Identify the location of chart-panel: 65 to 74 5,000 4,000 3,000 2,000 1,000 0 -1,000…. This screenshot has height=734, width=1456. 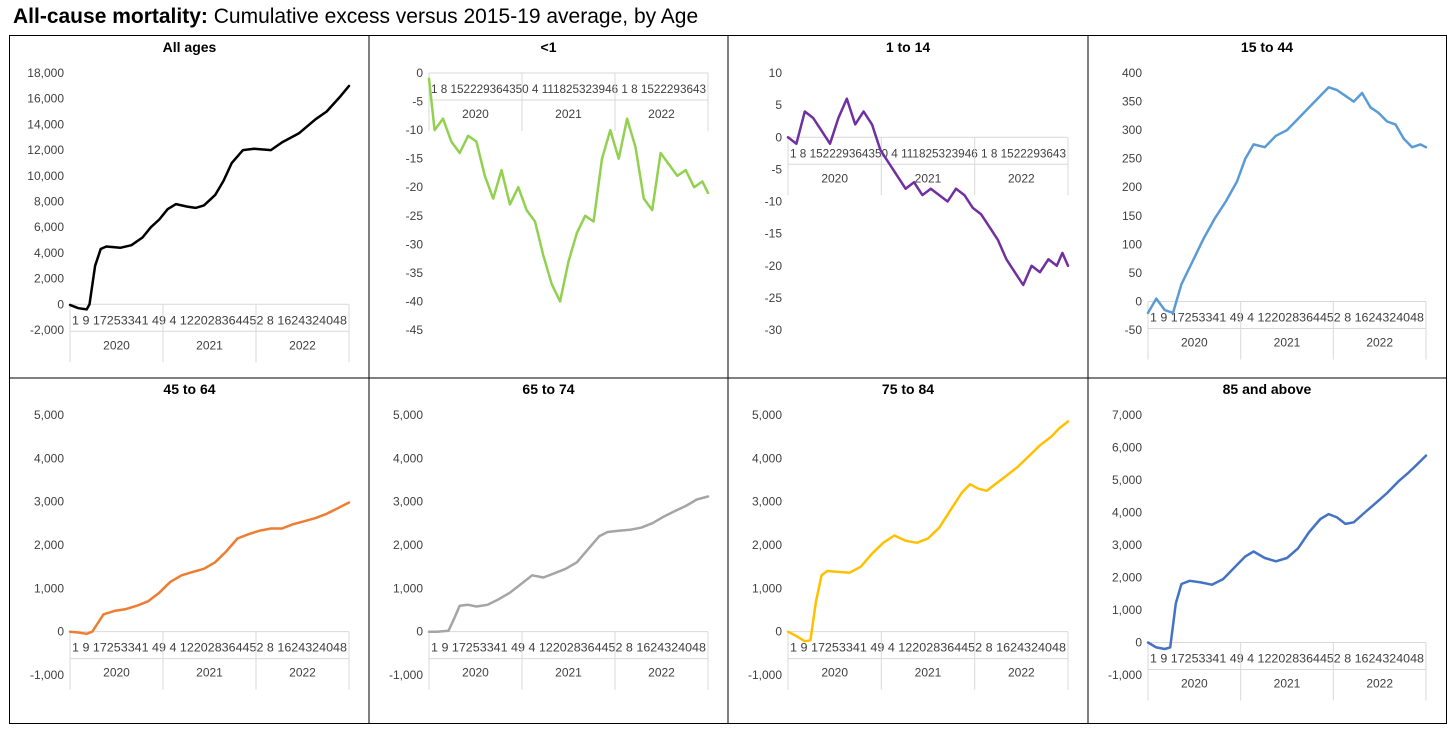
(548, 550).